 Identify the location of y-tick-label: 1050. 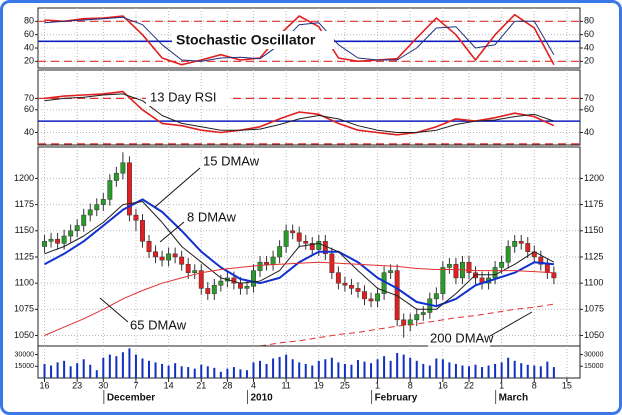
(24, 335).